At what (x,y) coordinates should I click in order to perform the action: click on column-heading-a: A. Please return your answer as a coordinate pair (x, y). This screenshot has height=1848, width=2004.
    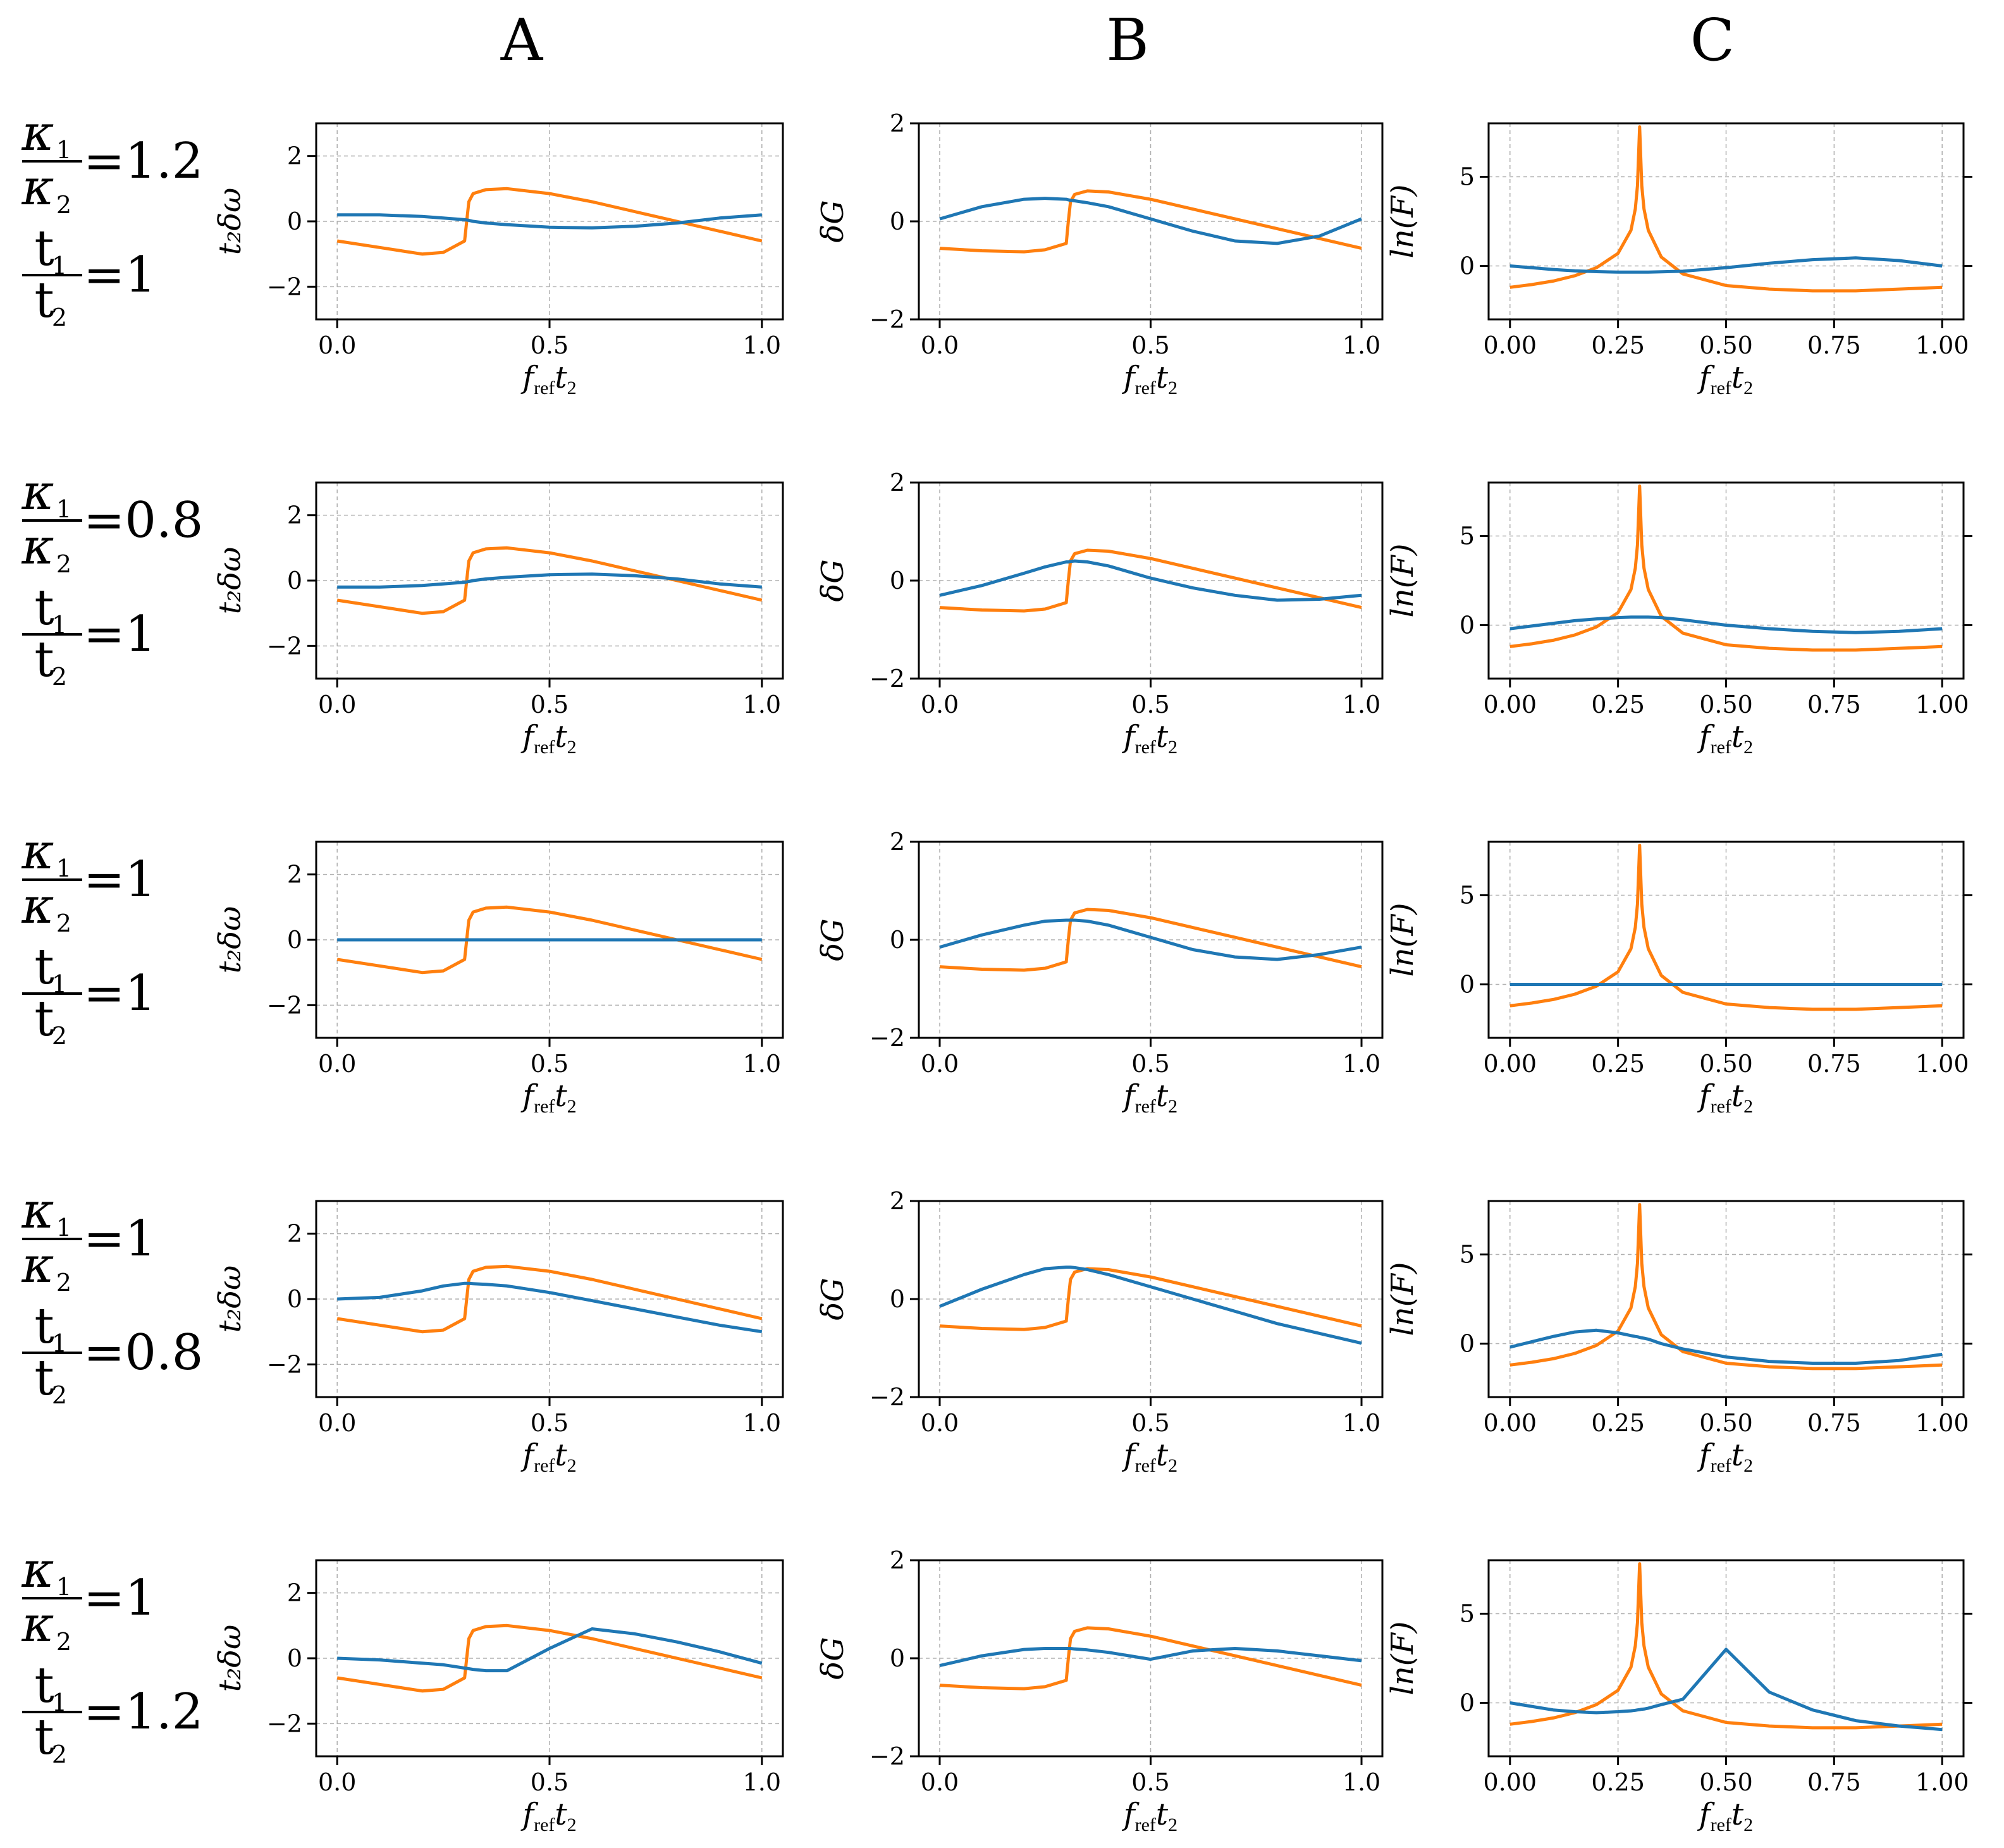
    Looking at the image, I should click on (522, 40).